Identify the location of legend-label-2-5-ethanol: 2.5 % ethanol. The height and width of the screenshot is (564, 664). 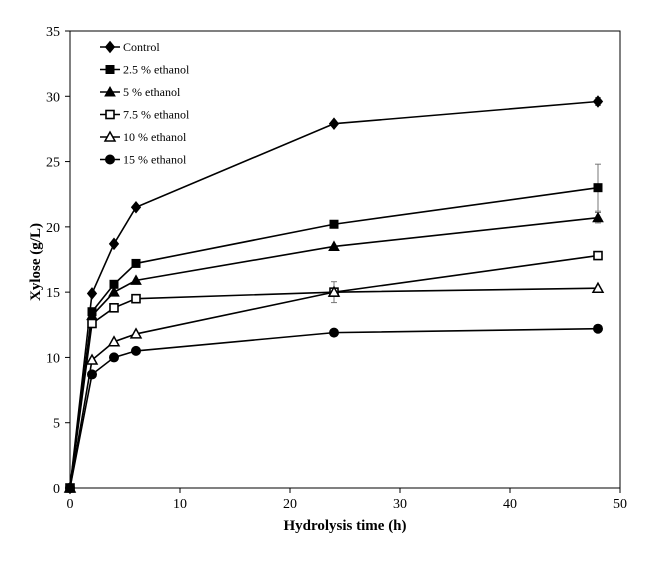
(156, 70).